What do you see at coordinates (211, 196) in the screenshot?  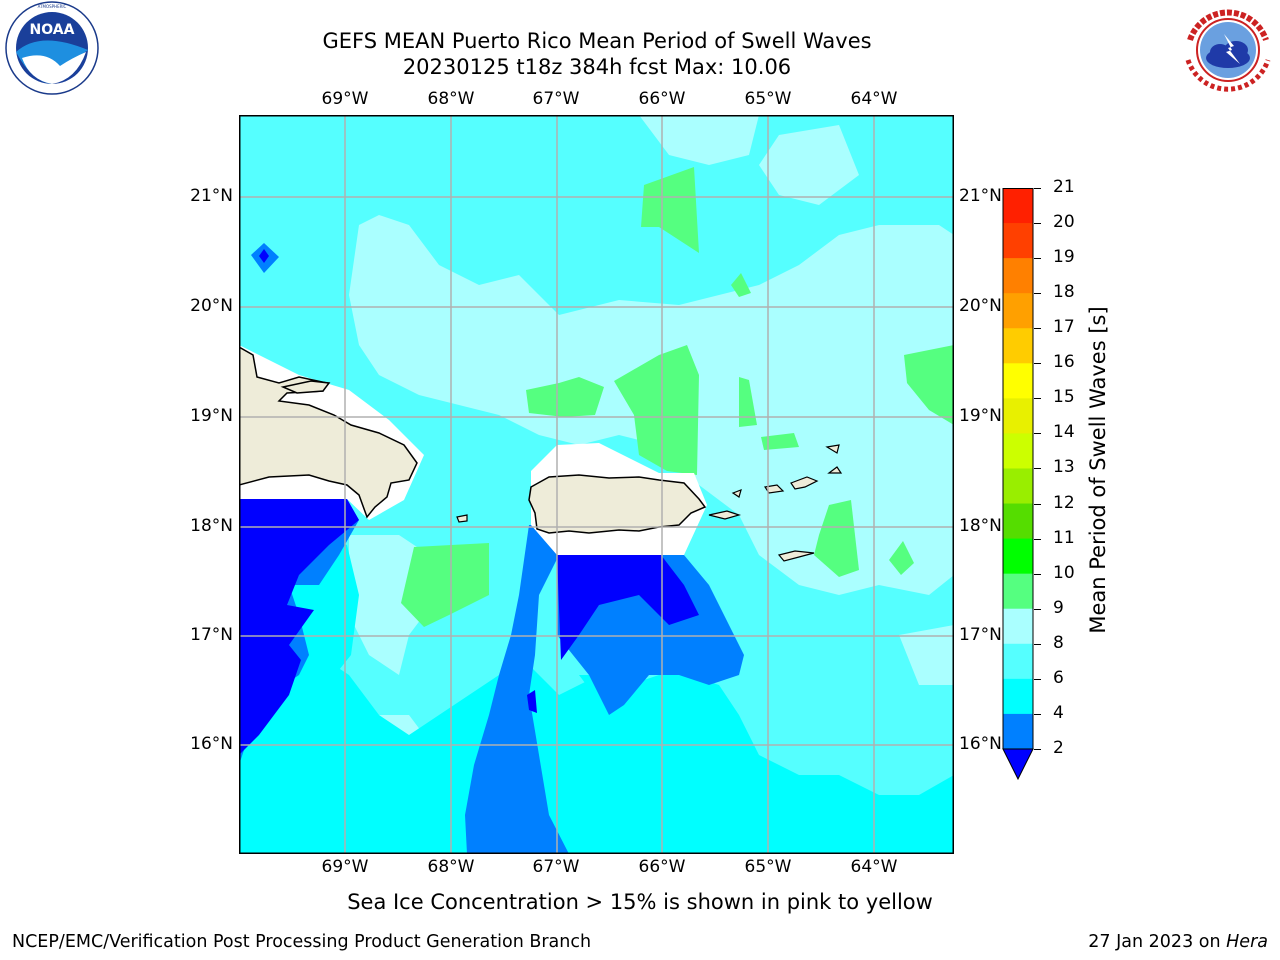 I see `lat-label-left: 21°N` at bounding box center [211, 196].